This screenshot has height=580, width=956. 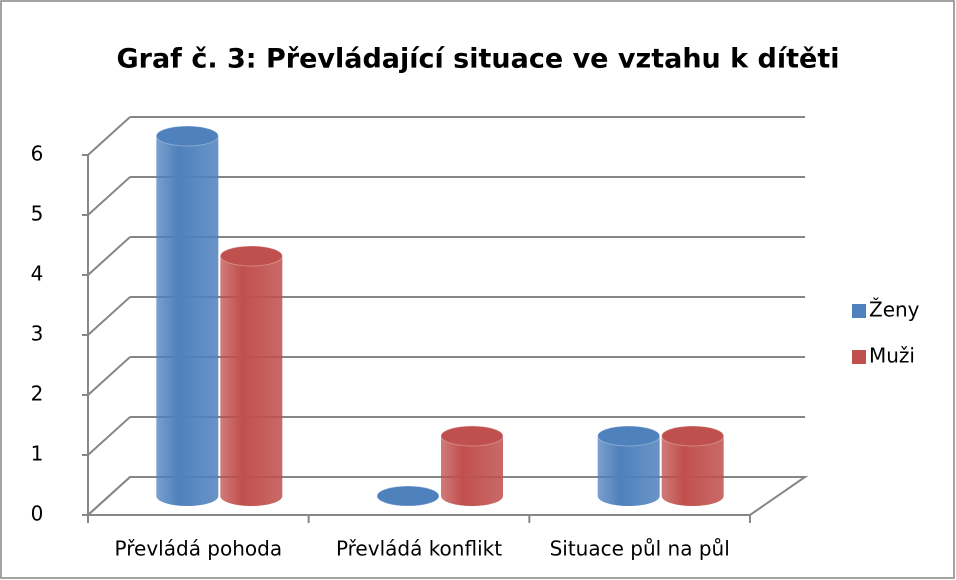 I want to click on legend-label: Muži, so click(x=892, y=356).